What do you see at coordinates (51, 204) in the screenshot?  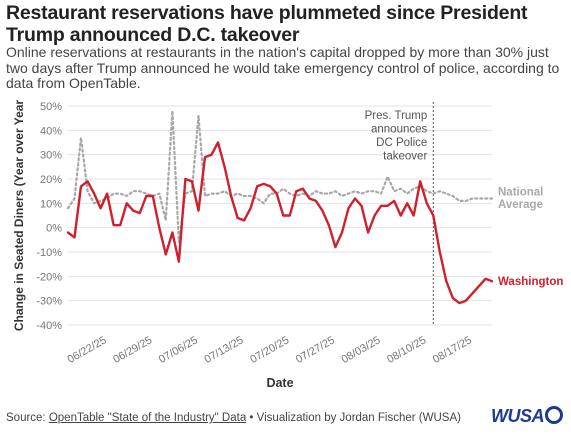 I see `y-tick-label: 10%` at bounding box center [51, 204].